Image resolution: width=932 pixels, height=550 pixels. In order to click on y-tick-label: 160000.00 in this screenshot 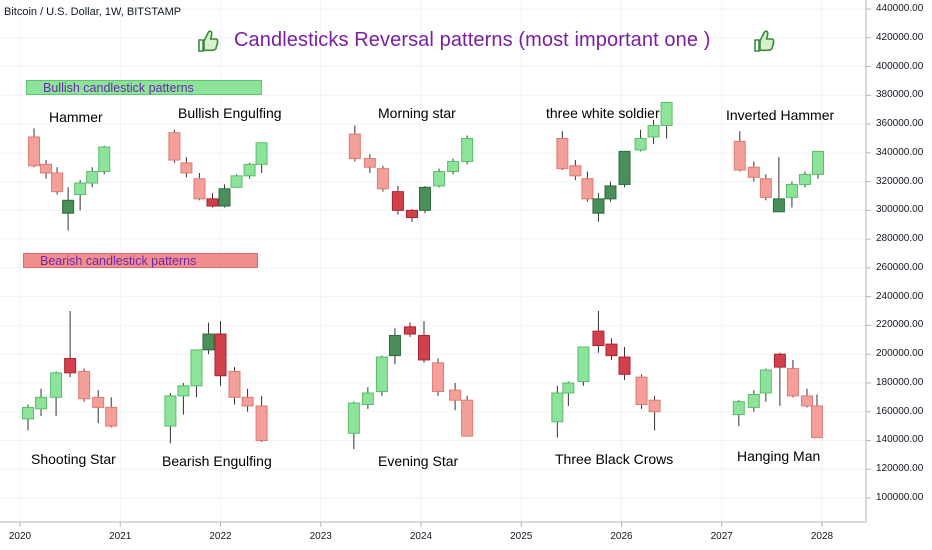, I will do `click(900, 411)`.